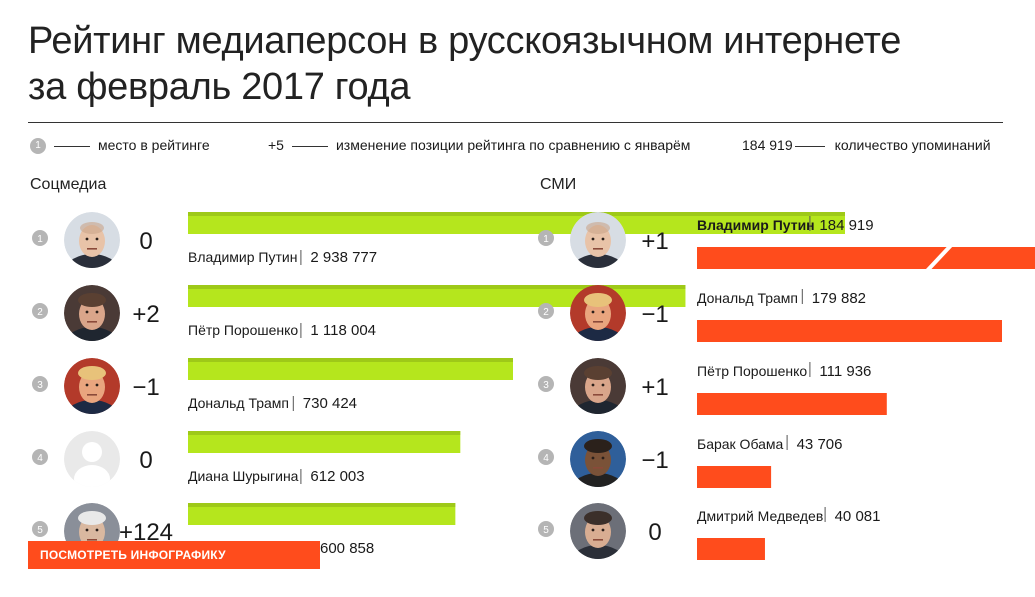 This screenshot has height=597, width=1035. What do you see at coordinates (845, 371) in the screenshot?
I see `mention-count: 111 936` at bounding box center [845, 371].